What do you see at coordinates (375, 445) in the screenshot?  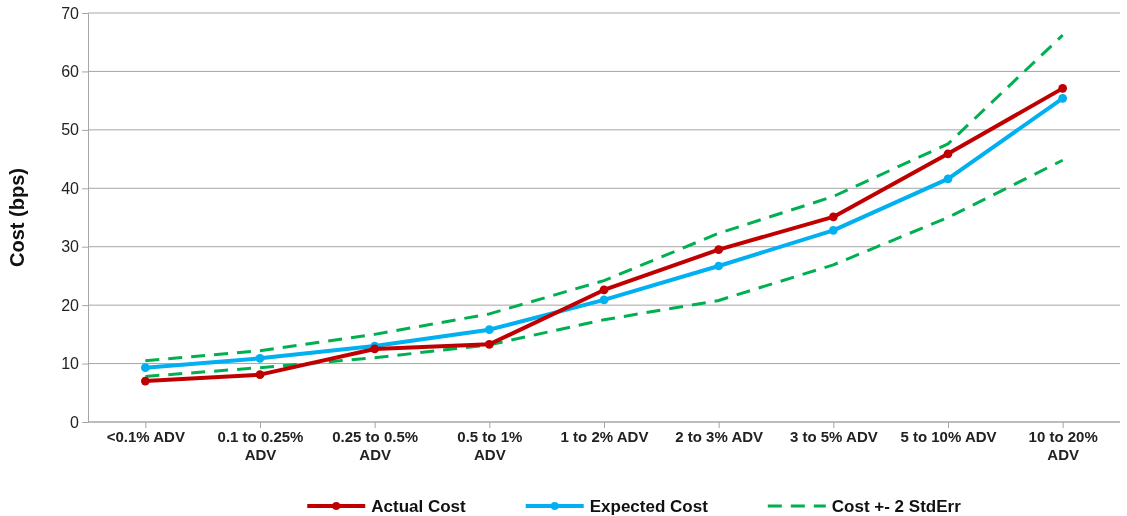 I see `x-tick-label: 0.25 to 0.5% ADV` at bounding box center [375, 445].